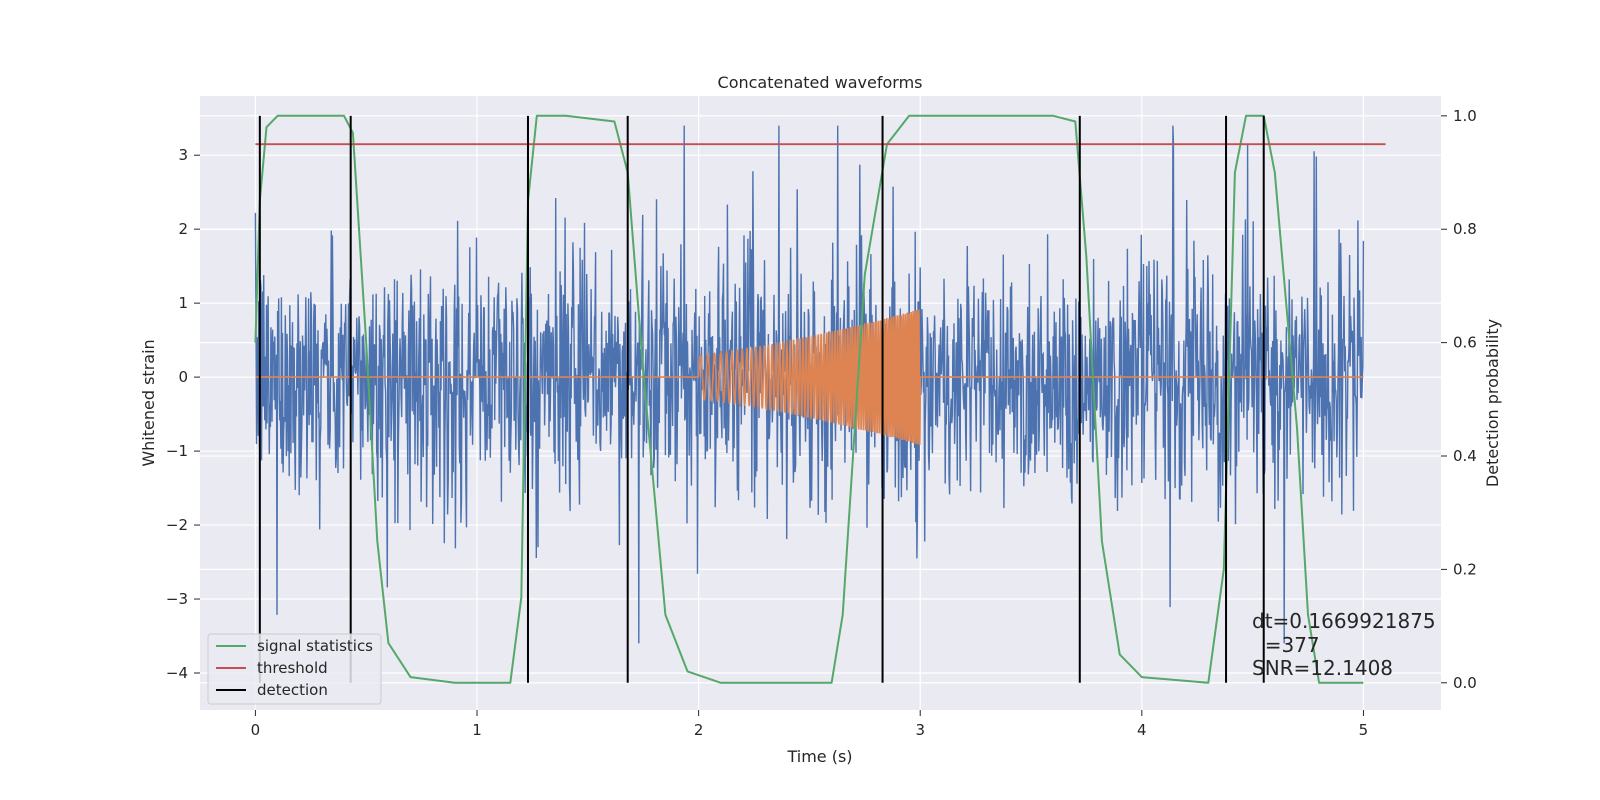  What do you see at coordinates (1286, 645) in the screenshot?
I see `annotation-line-m: =377` at bounding box center [1286, 645].